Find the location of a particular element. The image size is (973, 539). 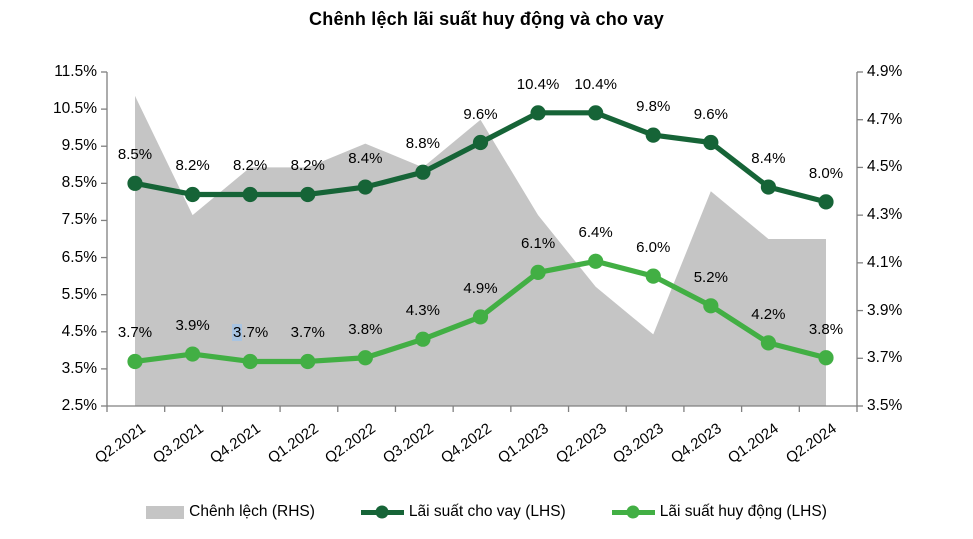

legend-item-huy-dong: Lãi suất huy động (LHS) is located at coordinates (719, 512).